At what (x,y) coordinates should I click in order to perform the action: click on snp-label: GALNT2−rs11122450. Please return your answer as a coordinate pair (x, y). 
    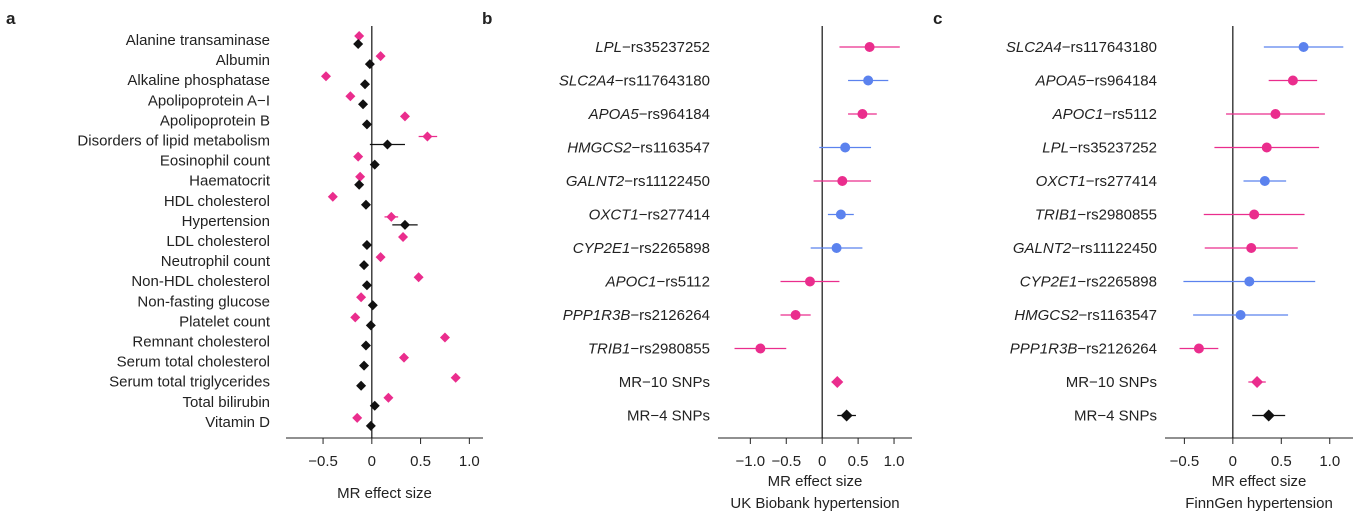
    Looking at the image, I should click on (1085, 248).